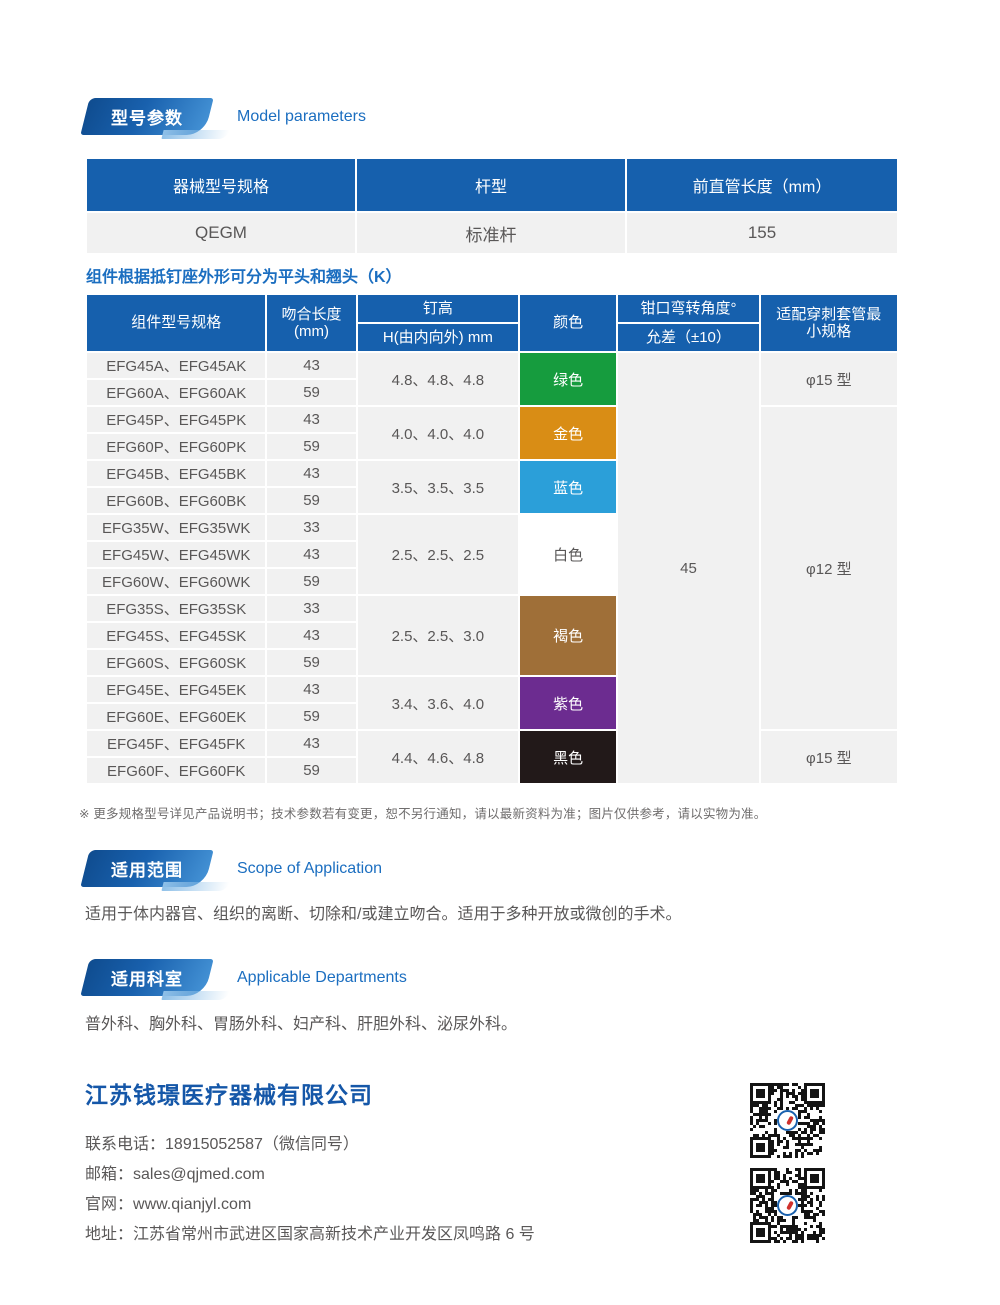 The height and width of the screenshot is (1305, 1000). What do you see at coordinates (125, 1144) in the screenshot?
I see `phone-label: 联系电话：` at bounding box center [125, 1144].